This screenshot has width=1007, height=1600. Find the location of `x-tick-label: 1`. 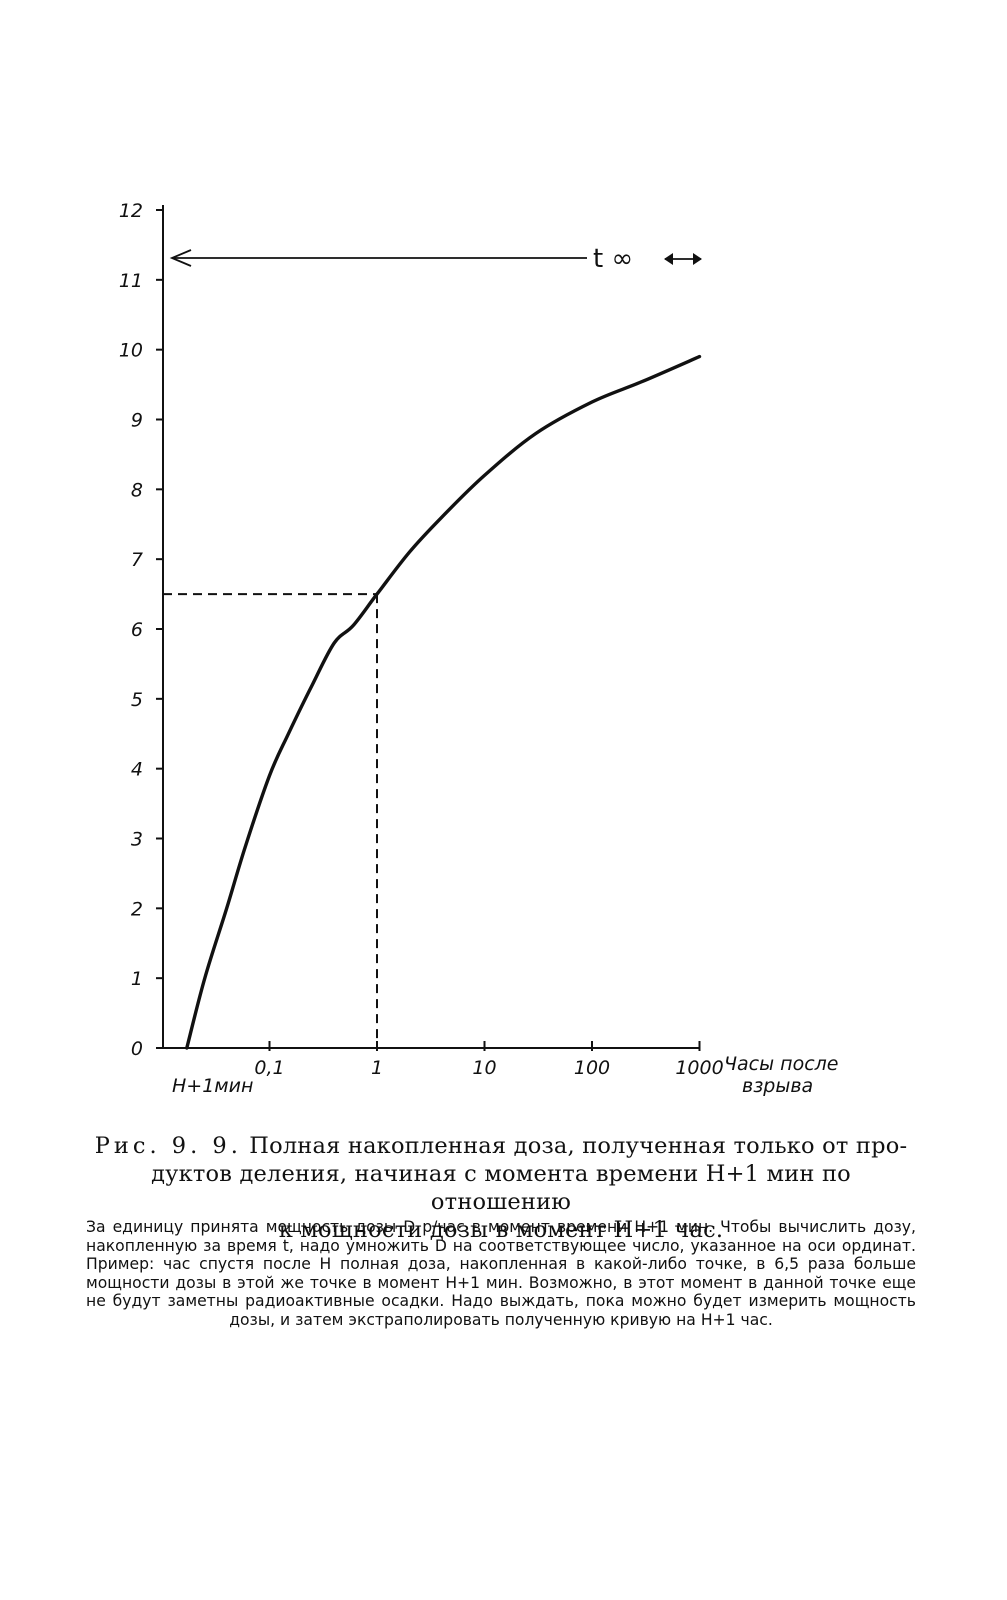

x-tick-label: 1 is located at coordinates (377, 1068).